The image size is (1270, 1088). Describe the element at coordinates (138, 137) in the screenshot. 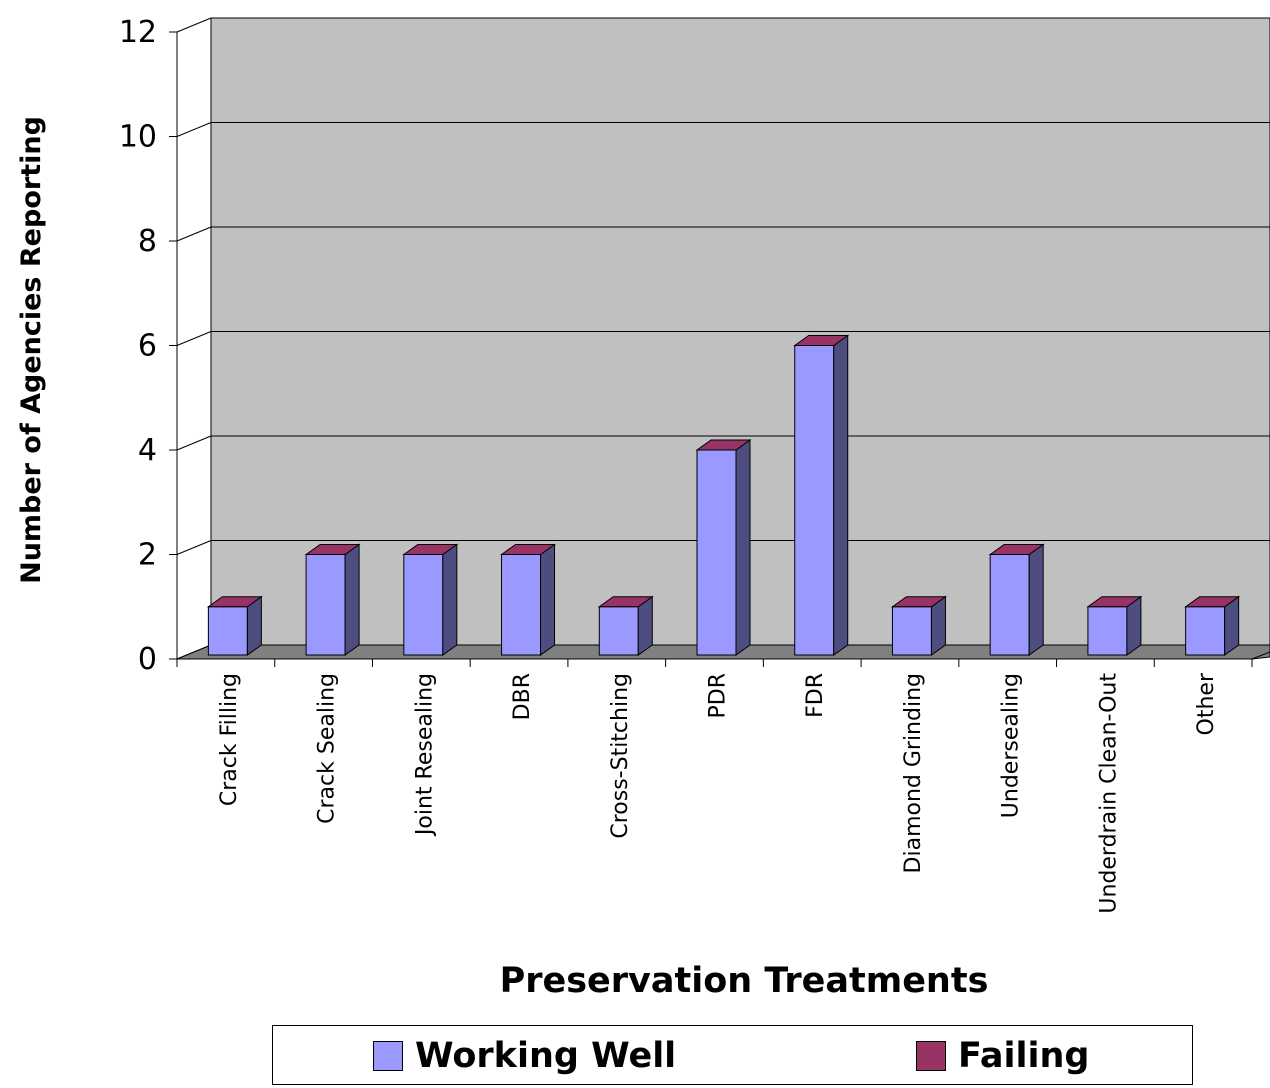

I see `y-tick-label: 10` at that location.